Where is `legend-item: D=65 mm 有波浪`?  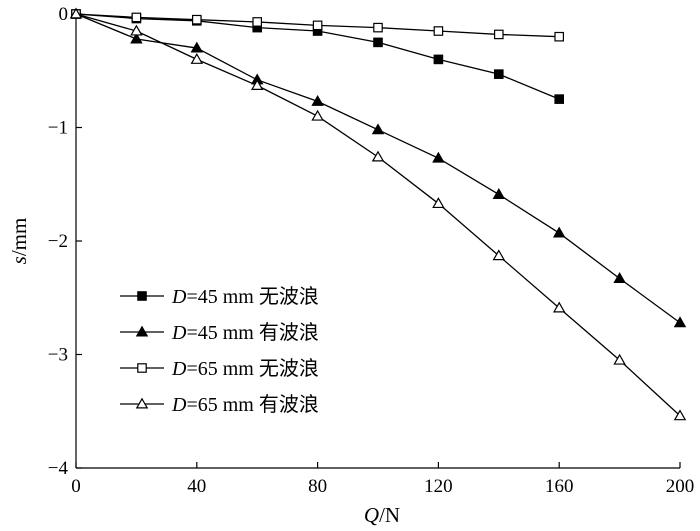 legend-item: D=65 mm 有波浪 is located at coordinates (219, 404).